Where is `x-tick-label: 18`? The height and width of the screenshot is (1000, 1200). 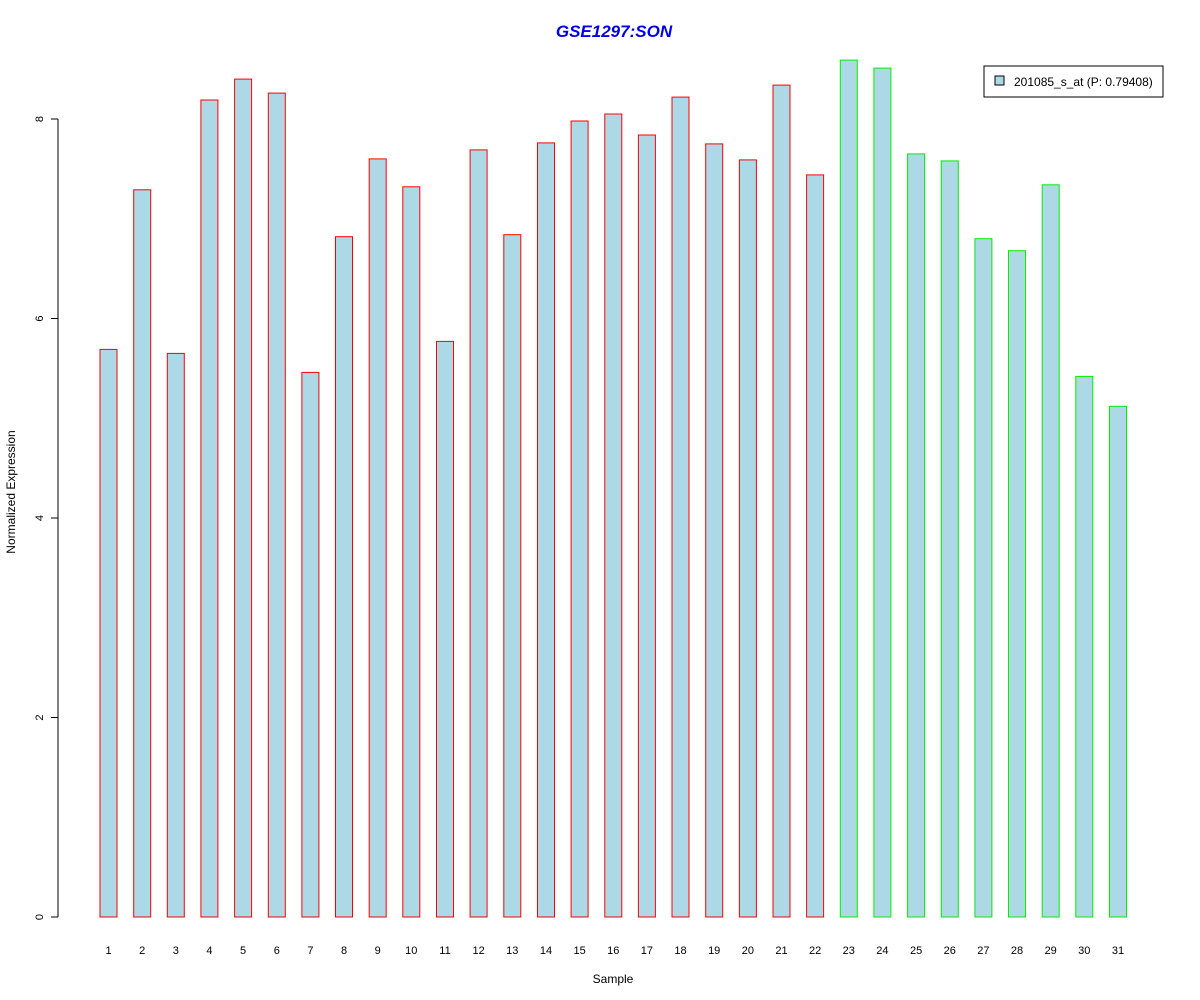 x-tick-label: 18 is located at coordinates (680, 951).